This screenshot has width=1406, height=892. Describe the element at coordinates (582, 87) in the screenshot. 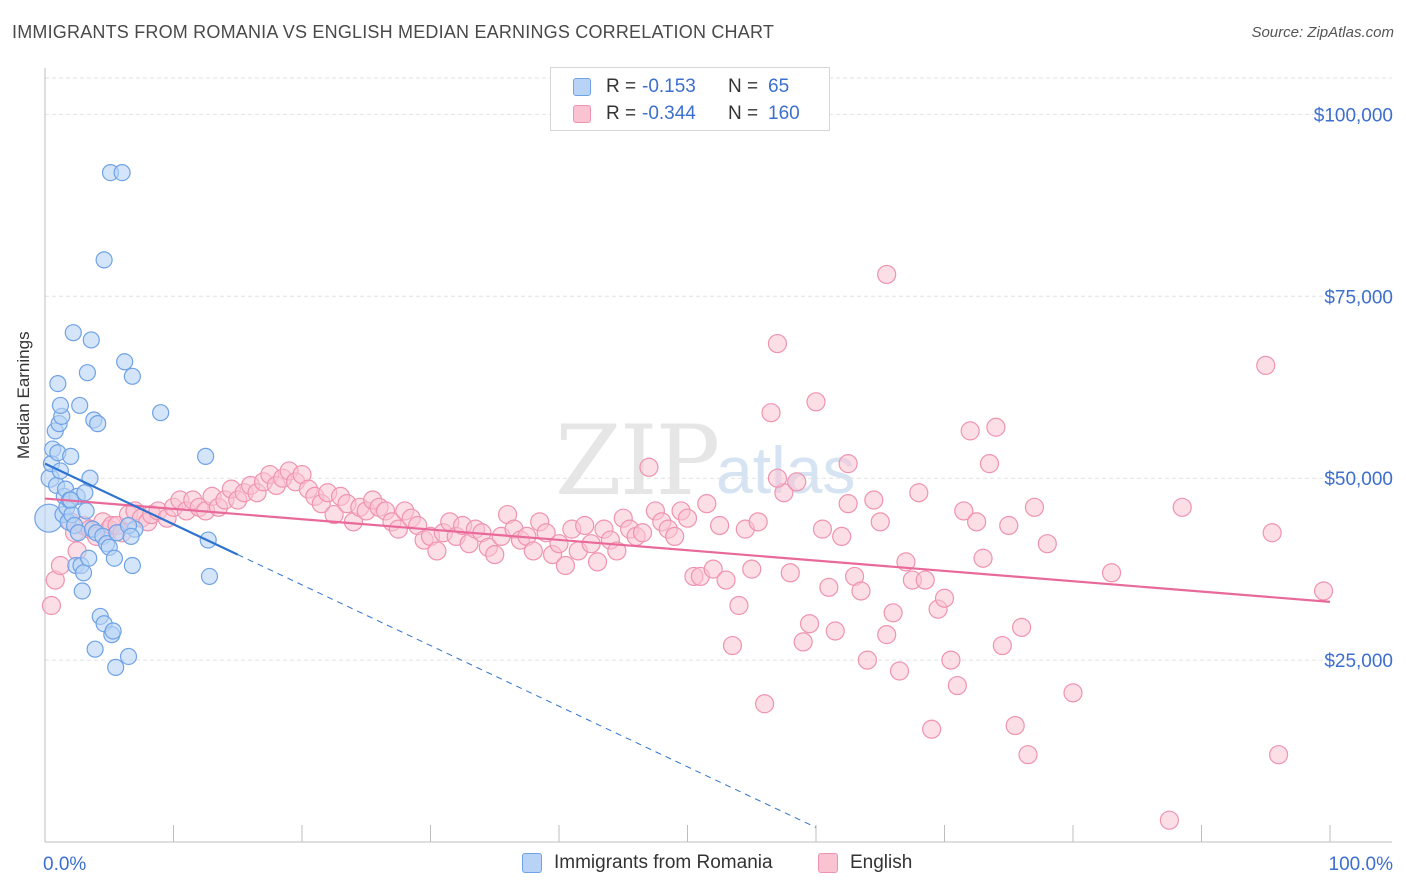

I see `legend-swatch-romania` at that location.